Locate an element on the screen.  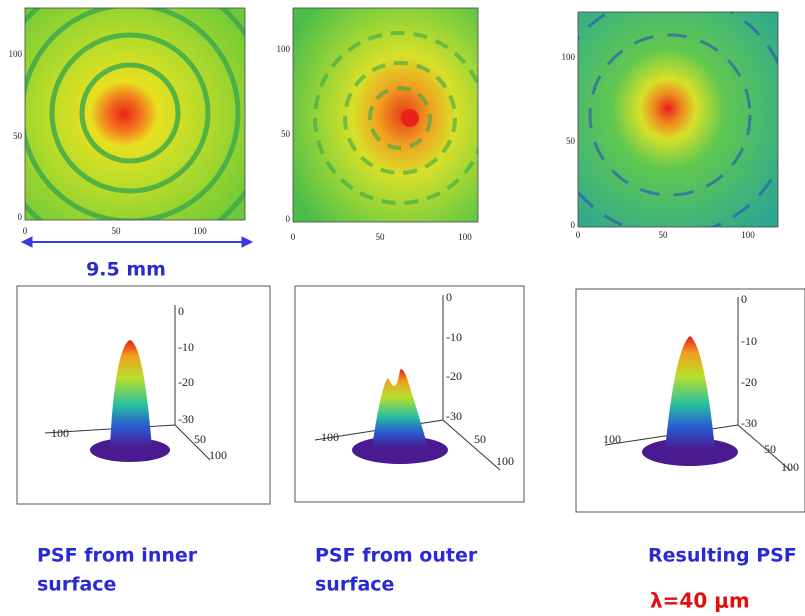
caption: Resulting PSF is located at coordinates (722, 556).